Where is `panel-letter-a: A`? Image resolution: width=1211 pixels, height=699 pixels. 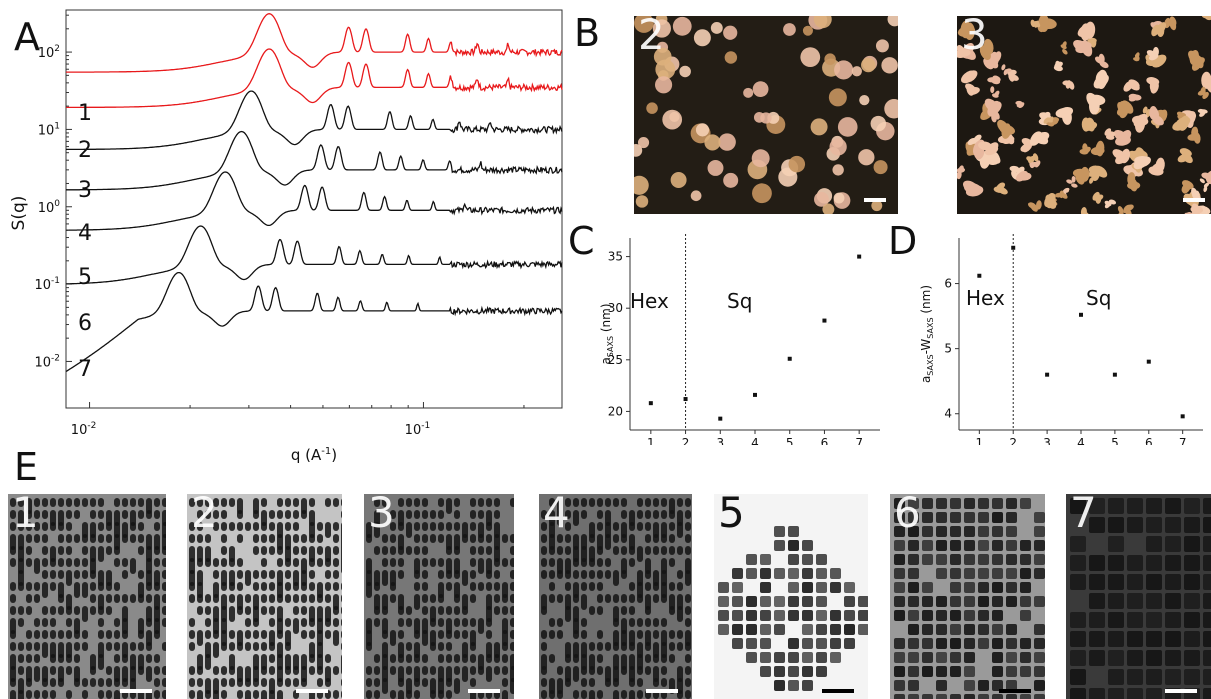 panel-letter-a: A is located at coordinates (27, 37).